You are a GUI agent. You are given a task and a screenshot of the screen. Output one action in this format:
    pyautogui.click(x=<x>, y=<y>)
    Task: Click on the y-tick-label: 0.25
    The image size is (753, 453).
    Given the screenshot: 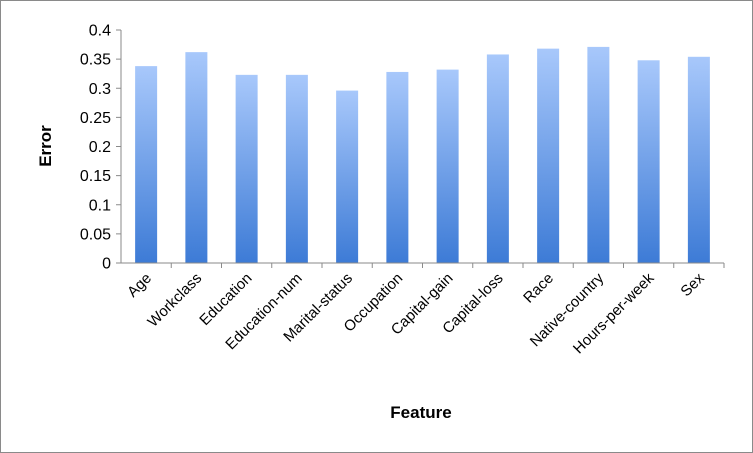 What is the action you would take?
    pyautogui.click(x=95, y=118)
    